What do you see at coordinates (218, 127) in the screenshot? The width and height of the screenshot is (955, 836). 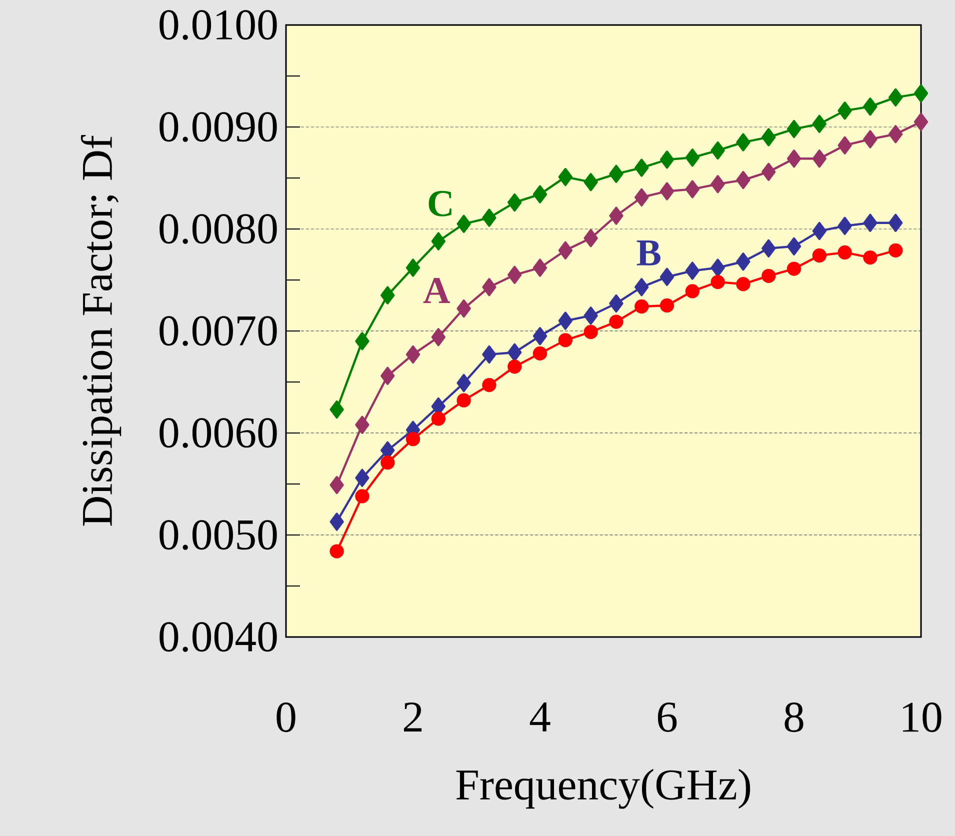 I see `y-tick-label: 0.0090` at bounding box center [218, 127].